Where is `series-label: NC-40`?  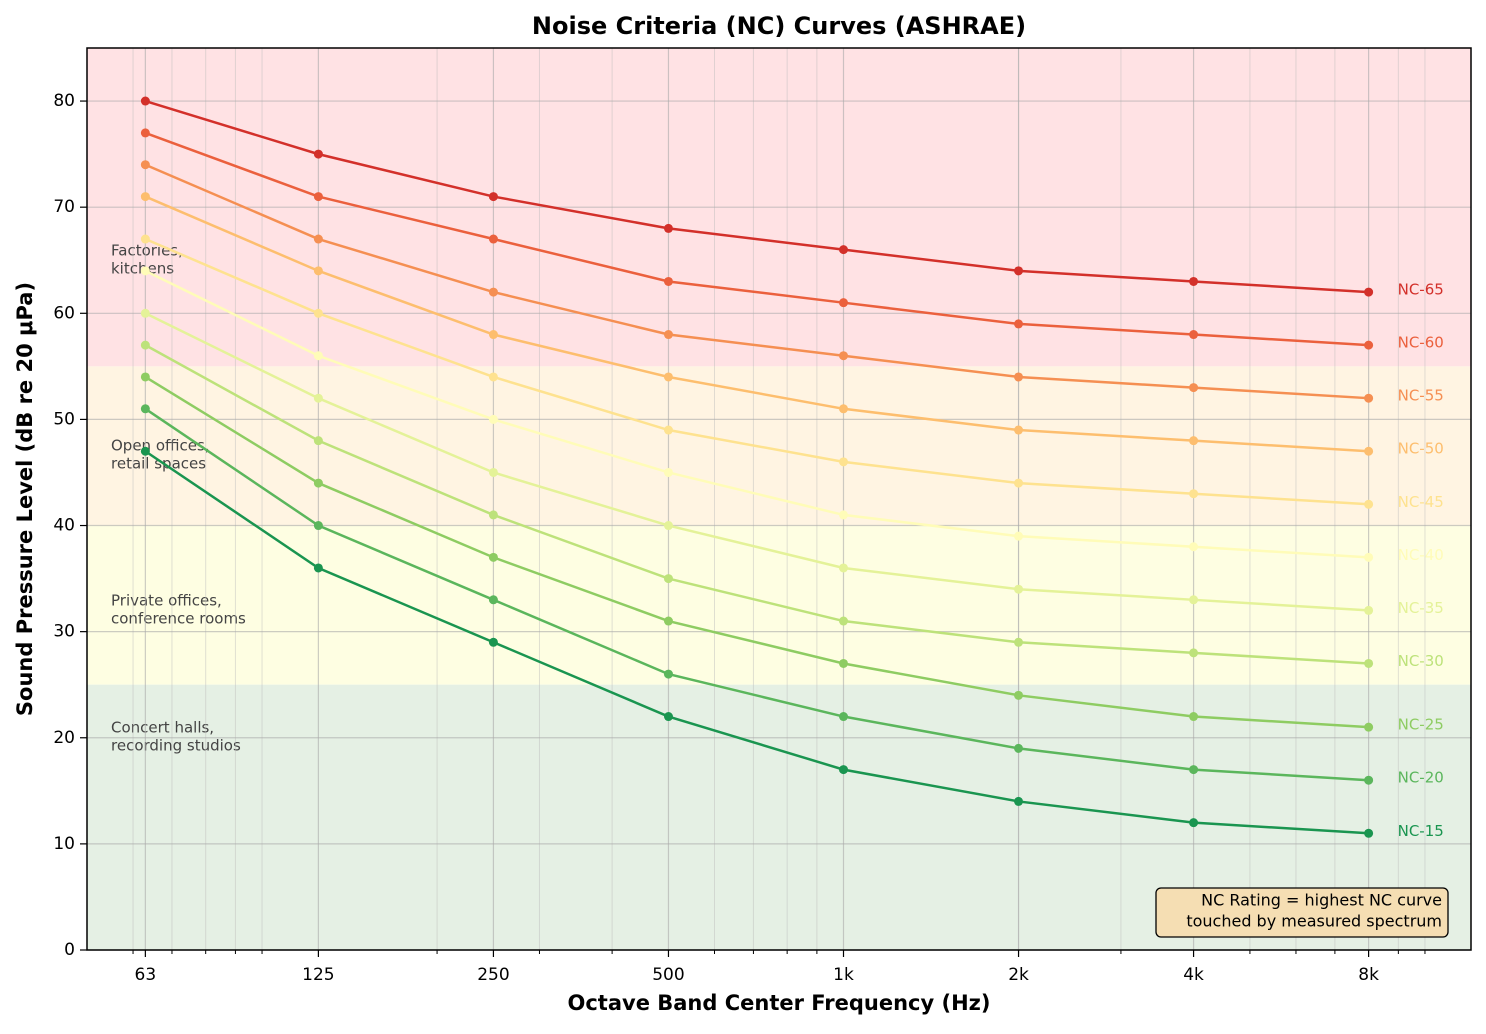 series-label: NC-40 is located at coordinates (1421, 555).